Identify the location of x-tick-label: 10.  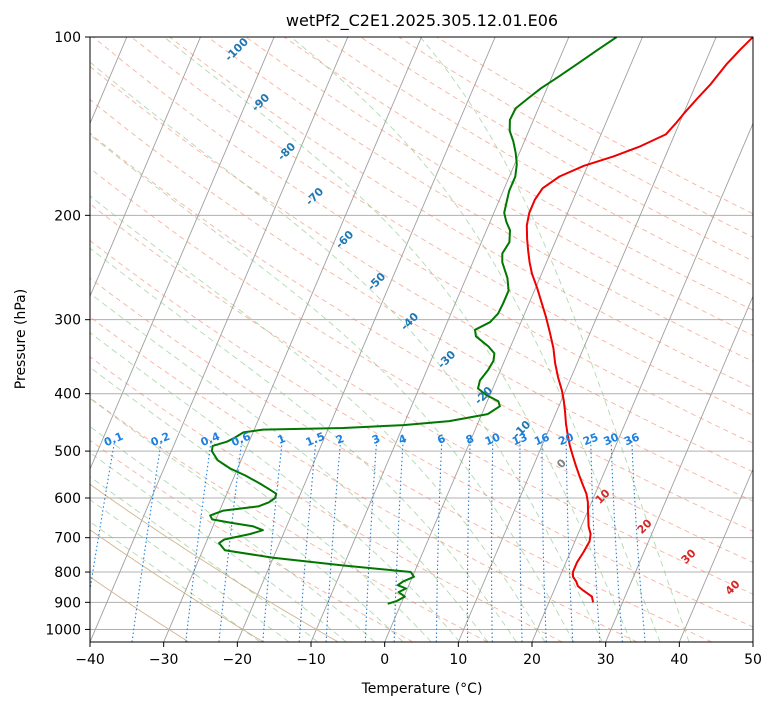
(458, 660).